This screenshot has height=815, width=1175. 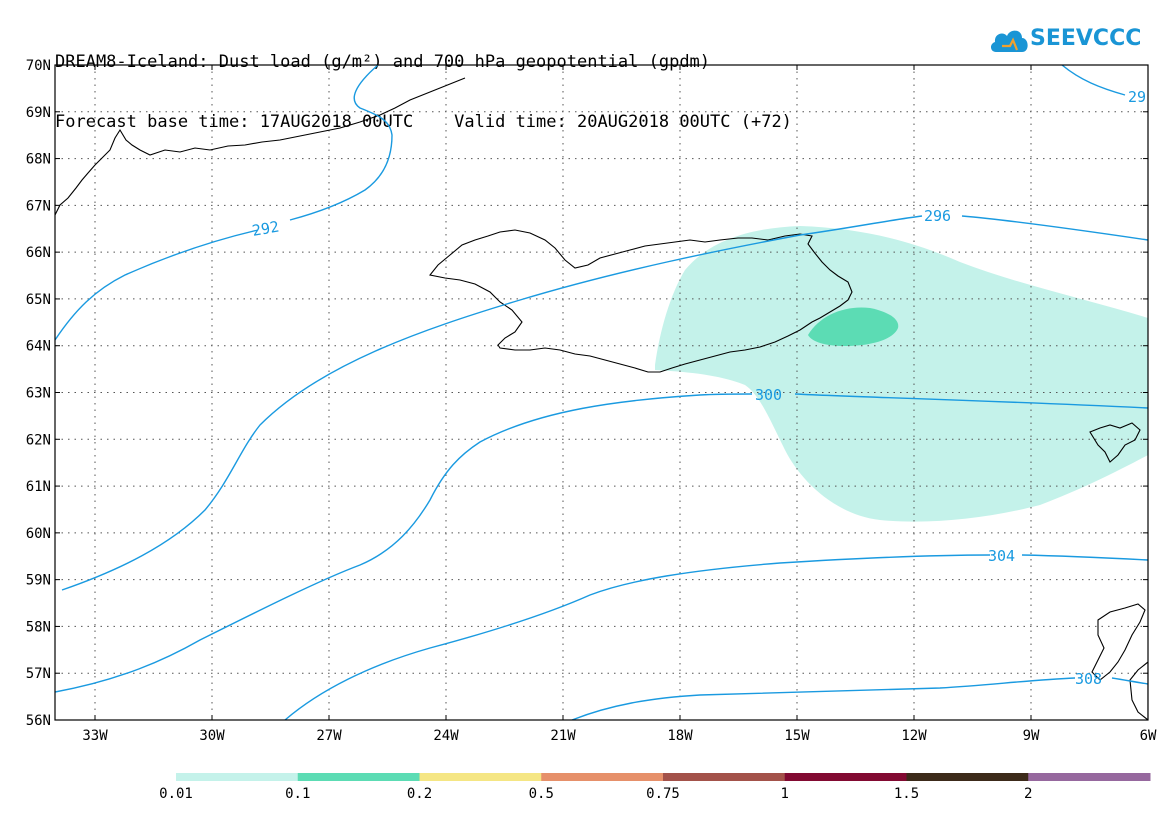 What do you see at coordinates (1031, 736) in the screenshot?
I see `lon-label: 9W` at bounding box center [1031, 736].